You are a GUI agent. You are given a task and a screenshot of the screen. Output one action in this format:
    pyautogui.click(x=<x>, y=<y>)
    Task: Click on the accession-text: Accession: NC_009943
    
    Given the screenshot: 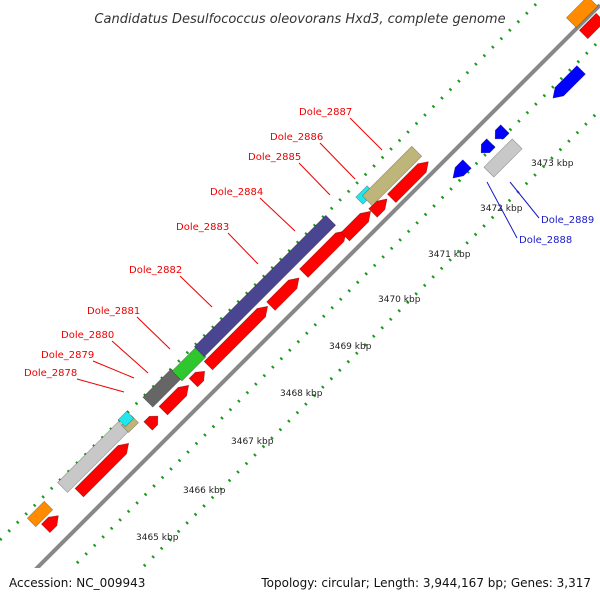 What is the action you would take?
    pyautogui.click(x=77, y=583)
    